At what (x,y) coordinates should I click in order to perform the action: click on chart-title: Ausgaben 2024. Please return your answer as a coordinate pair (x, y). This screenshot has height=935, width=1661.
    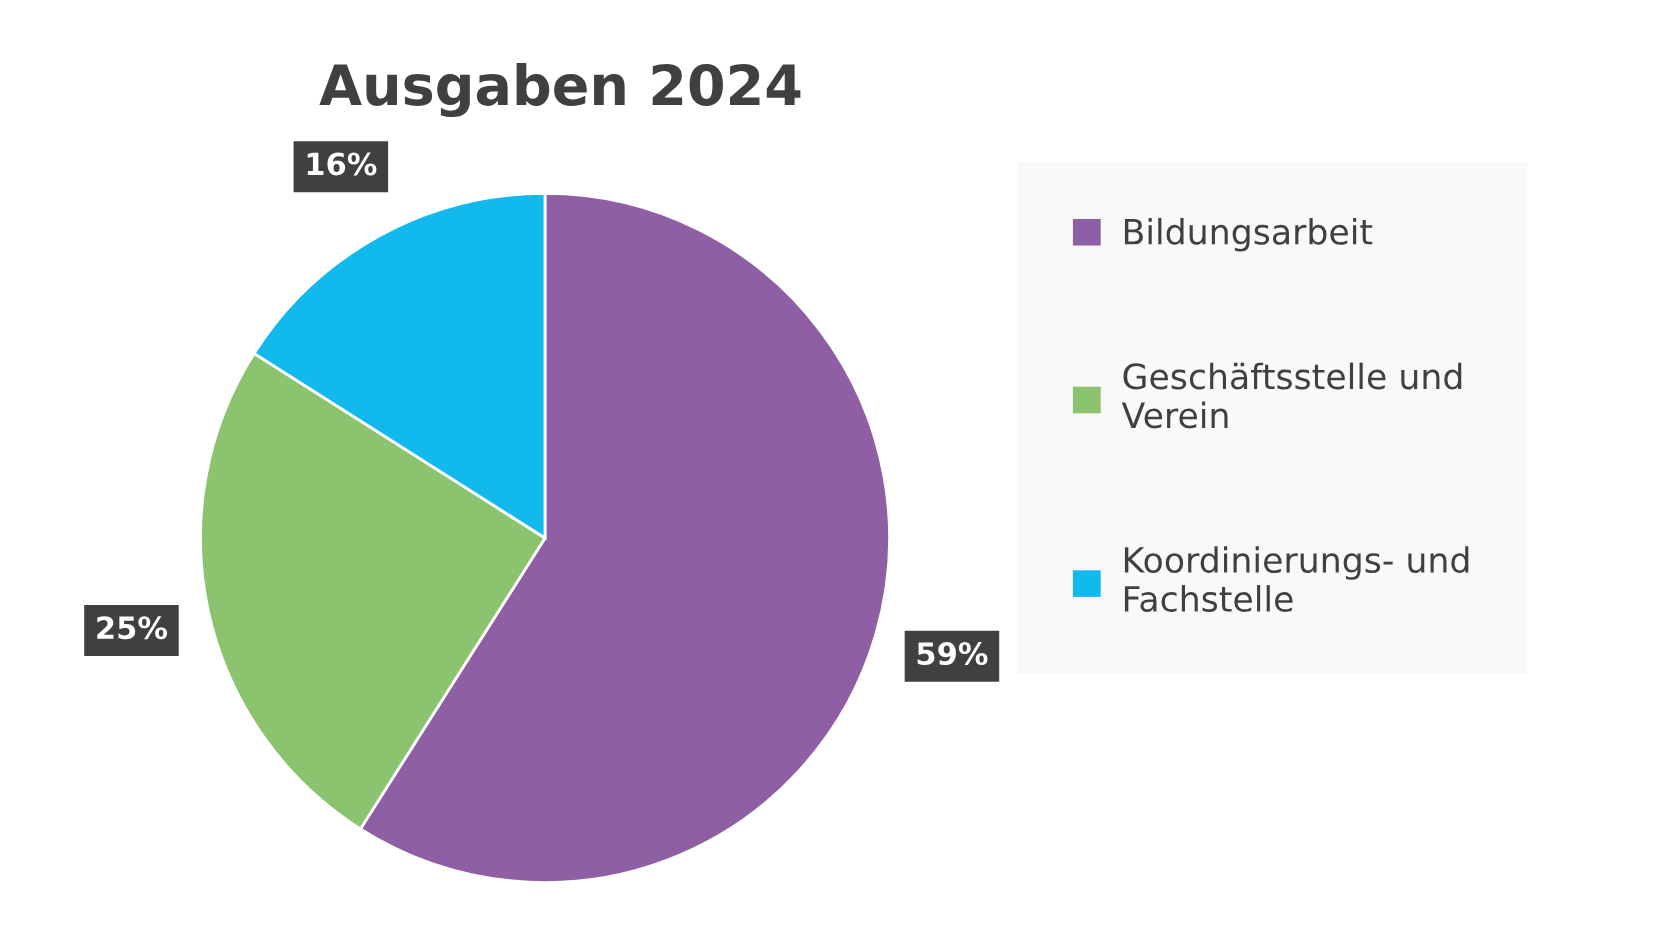
    Looking at the image, I should click on (560, 90).